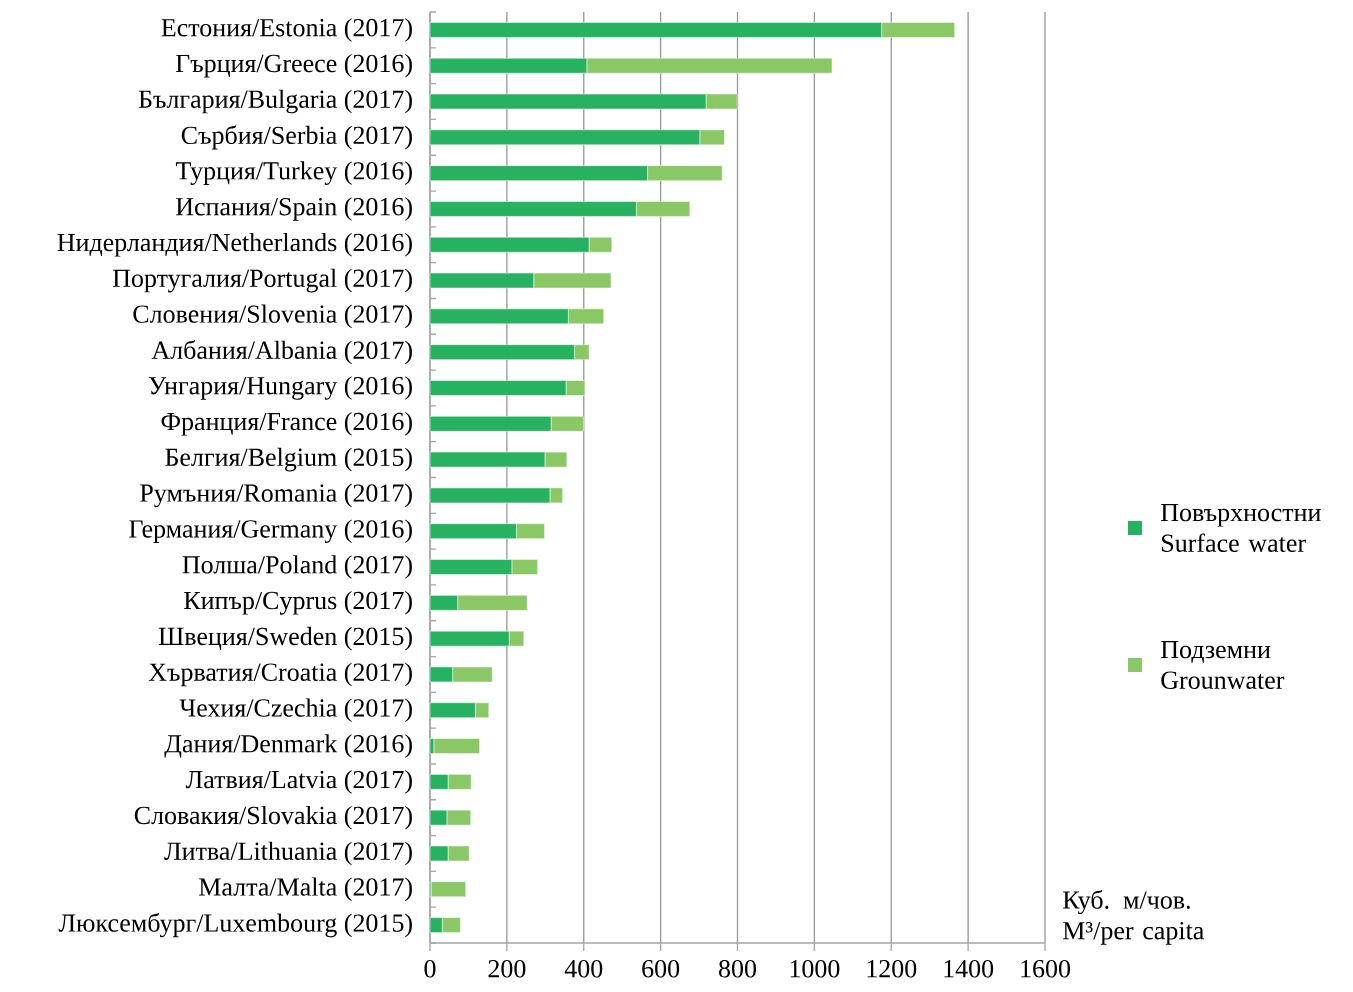 This screenshot has height=992, width=1353. Describe the element at coordinates (285, 638) in the screenshot. I see `y-tick-label: Швеция/Sweden (2015)` at that location.